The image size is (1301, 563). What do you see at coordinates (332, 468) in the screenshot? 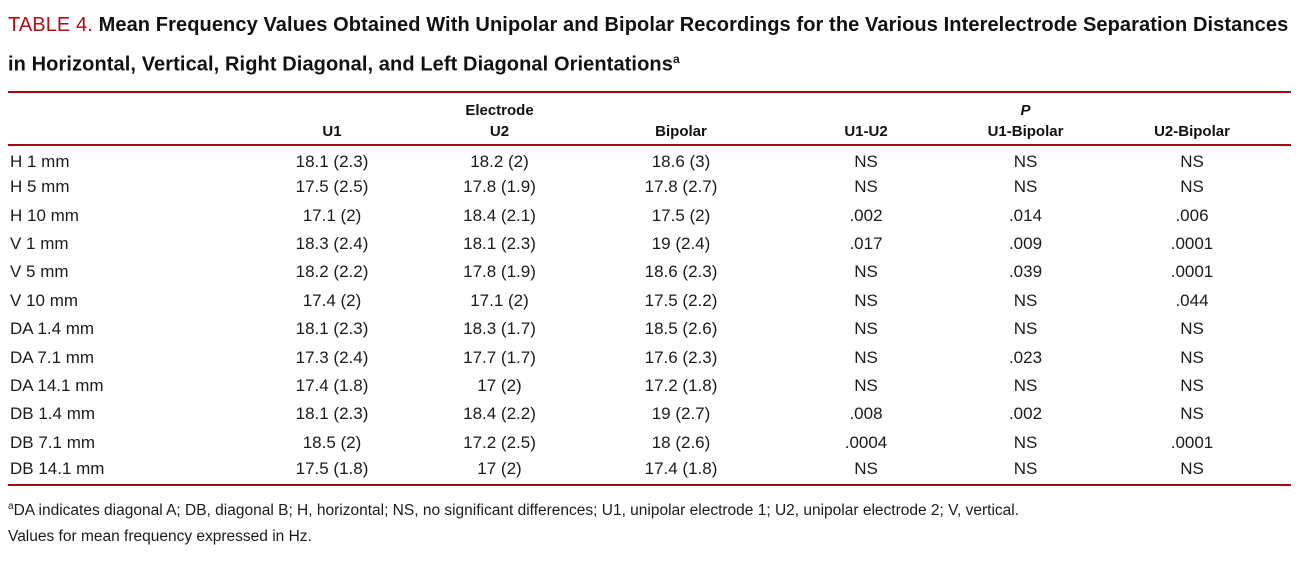
I see `cell-u1: 17.5 (1.8)` at bounding box center [332, 468].